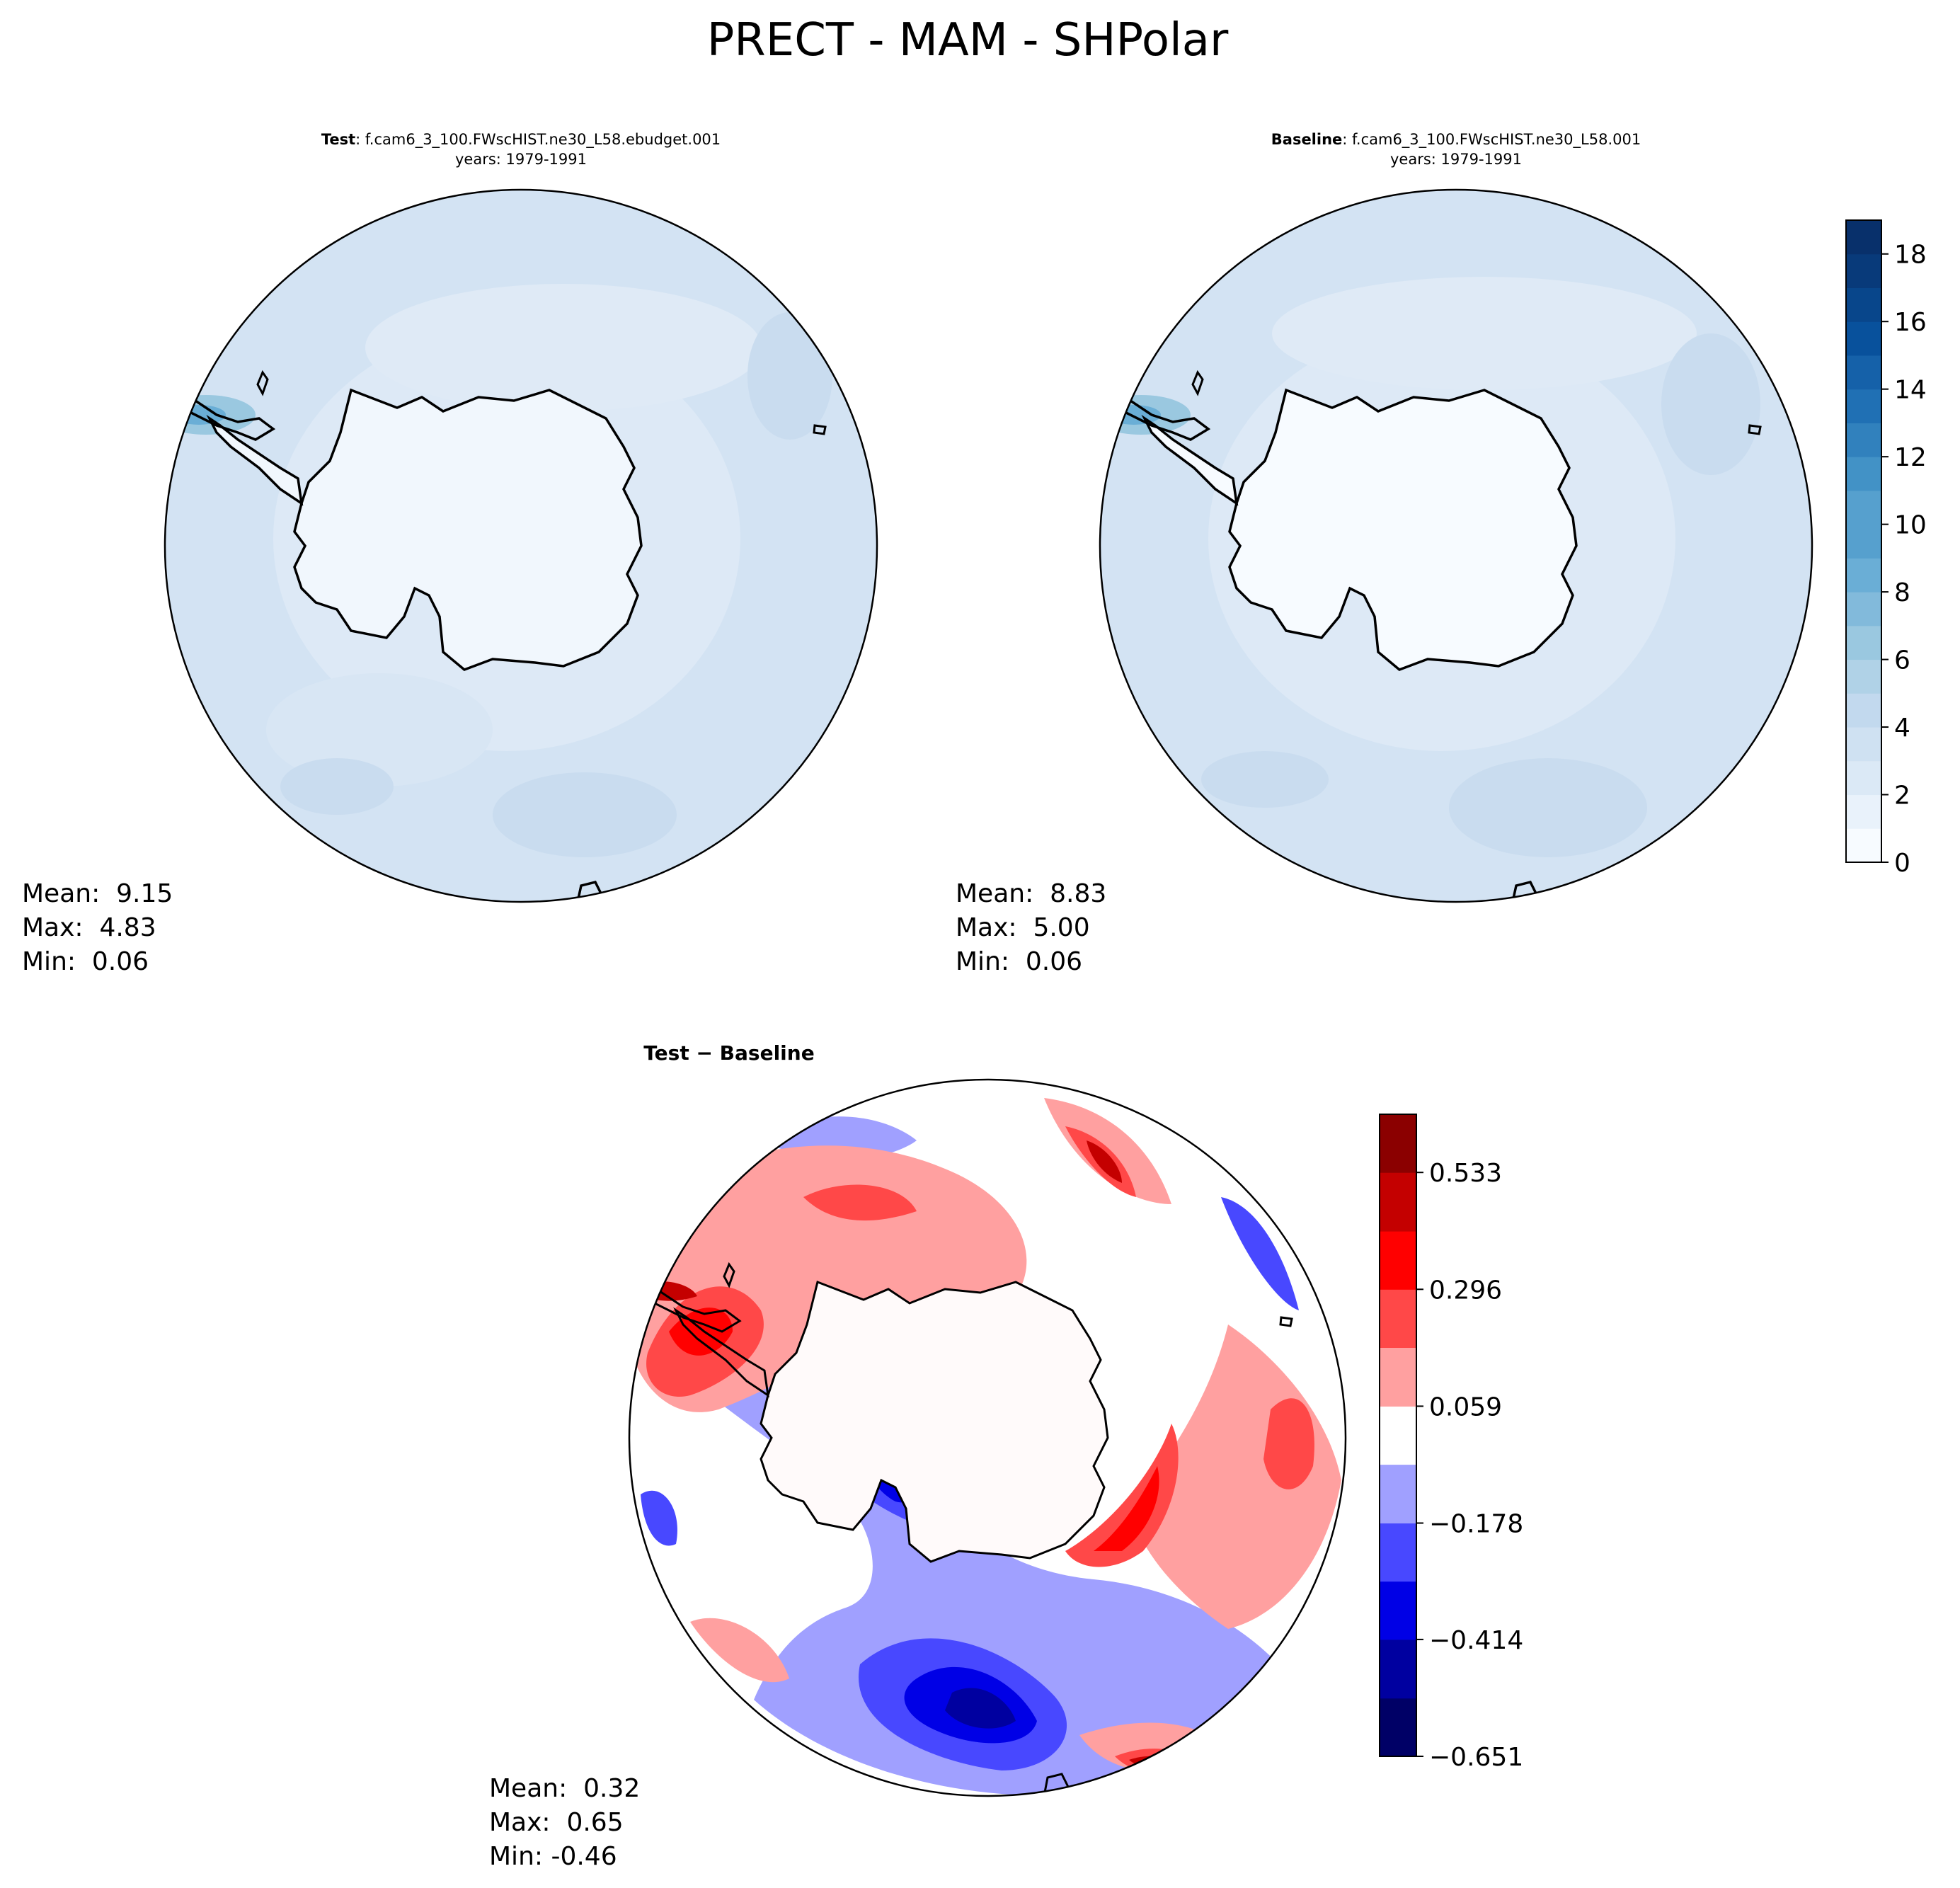 The width and height of the screenshot is (1960, 1888). Describe the element at coordinates (1476, 1524) in the screenshot. I see `diff-colorbar-tick-label: −0.178` at that location.